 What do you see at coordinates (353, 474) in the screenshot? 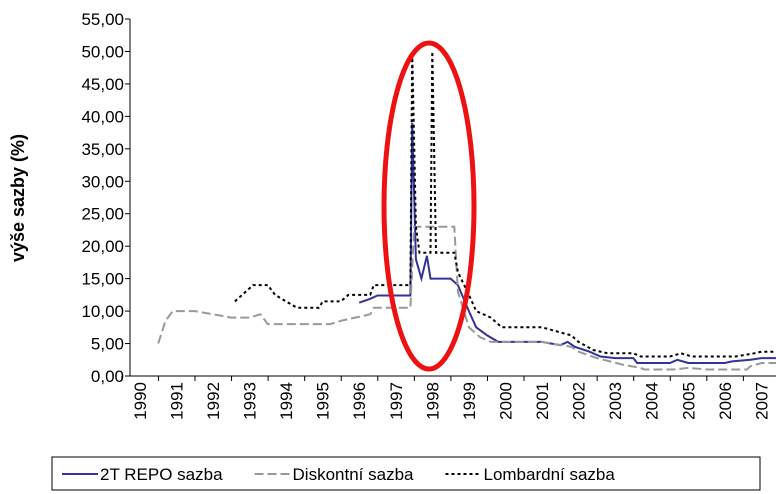
I see `legend-label: Diskontní sazba` at bounding box center [353, 474].